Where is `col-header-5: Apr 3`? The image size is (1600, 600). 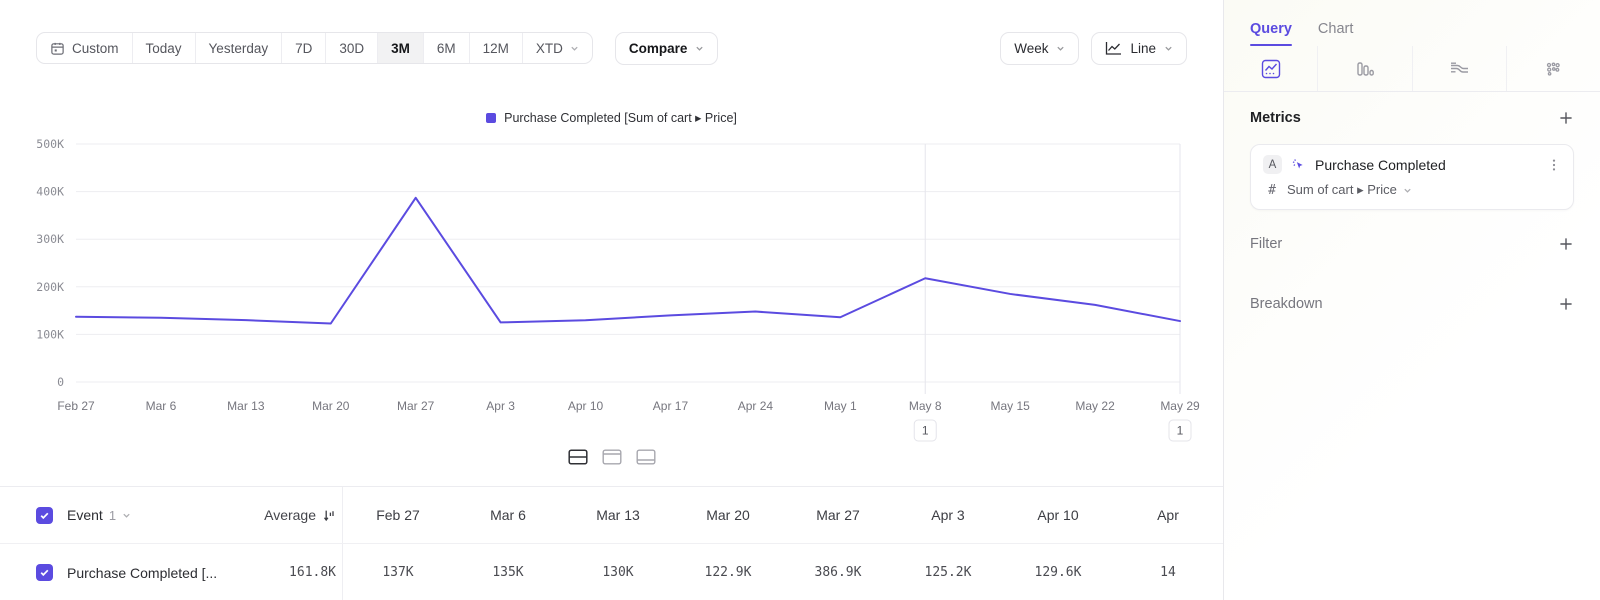 col-header-5: Apr 3 is located at coordinates (948, 515).